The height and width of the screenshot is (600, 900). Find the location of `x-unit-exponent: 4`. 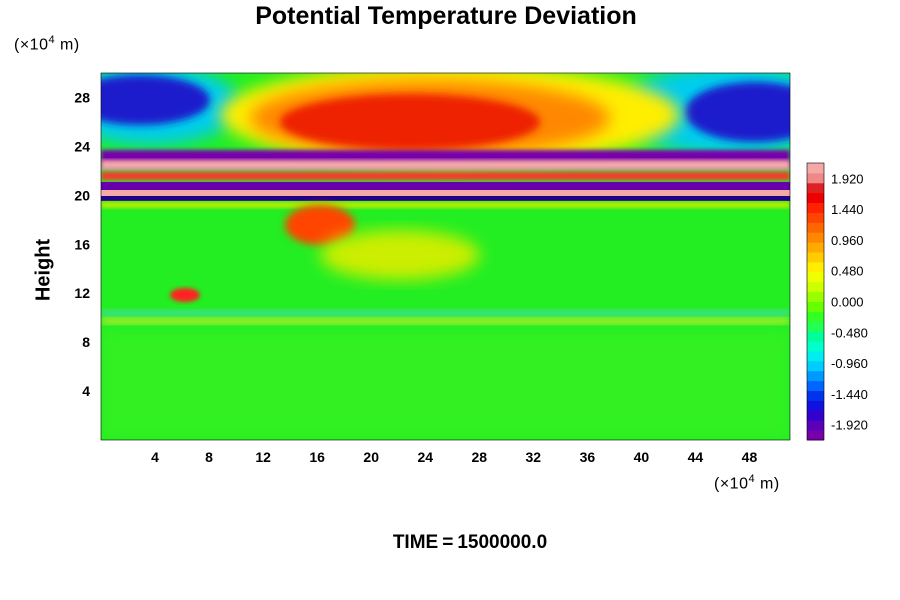

x-unit-exponent: 4 is located at coordinates (752, 479).